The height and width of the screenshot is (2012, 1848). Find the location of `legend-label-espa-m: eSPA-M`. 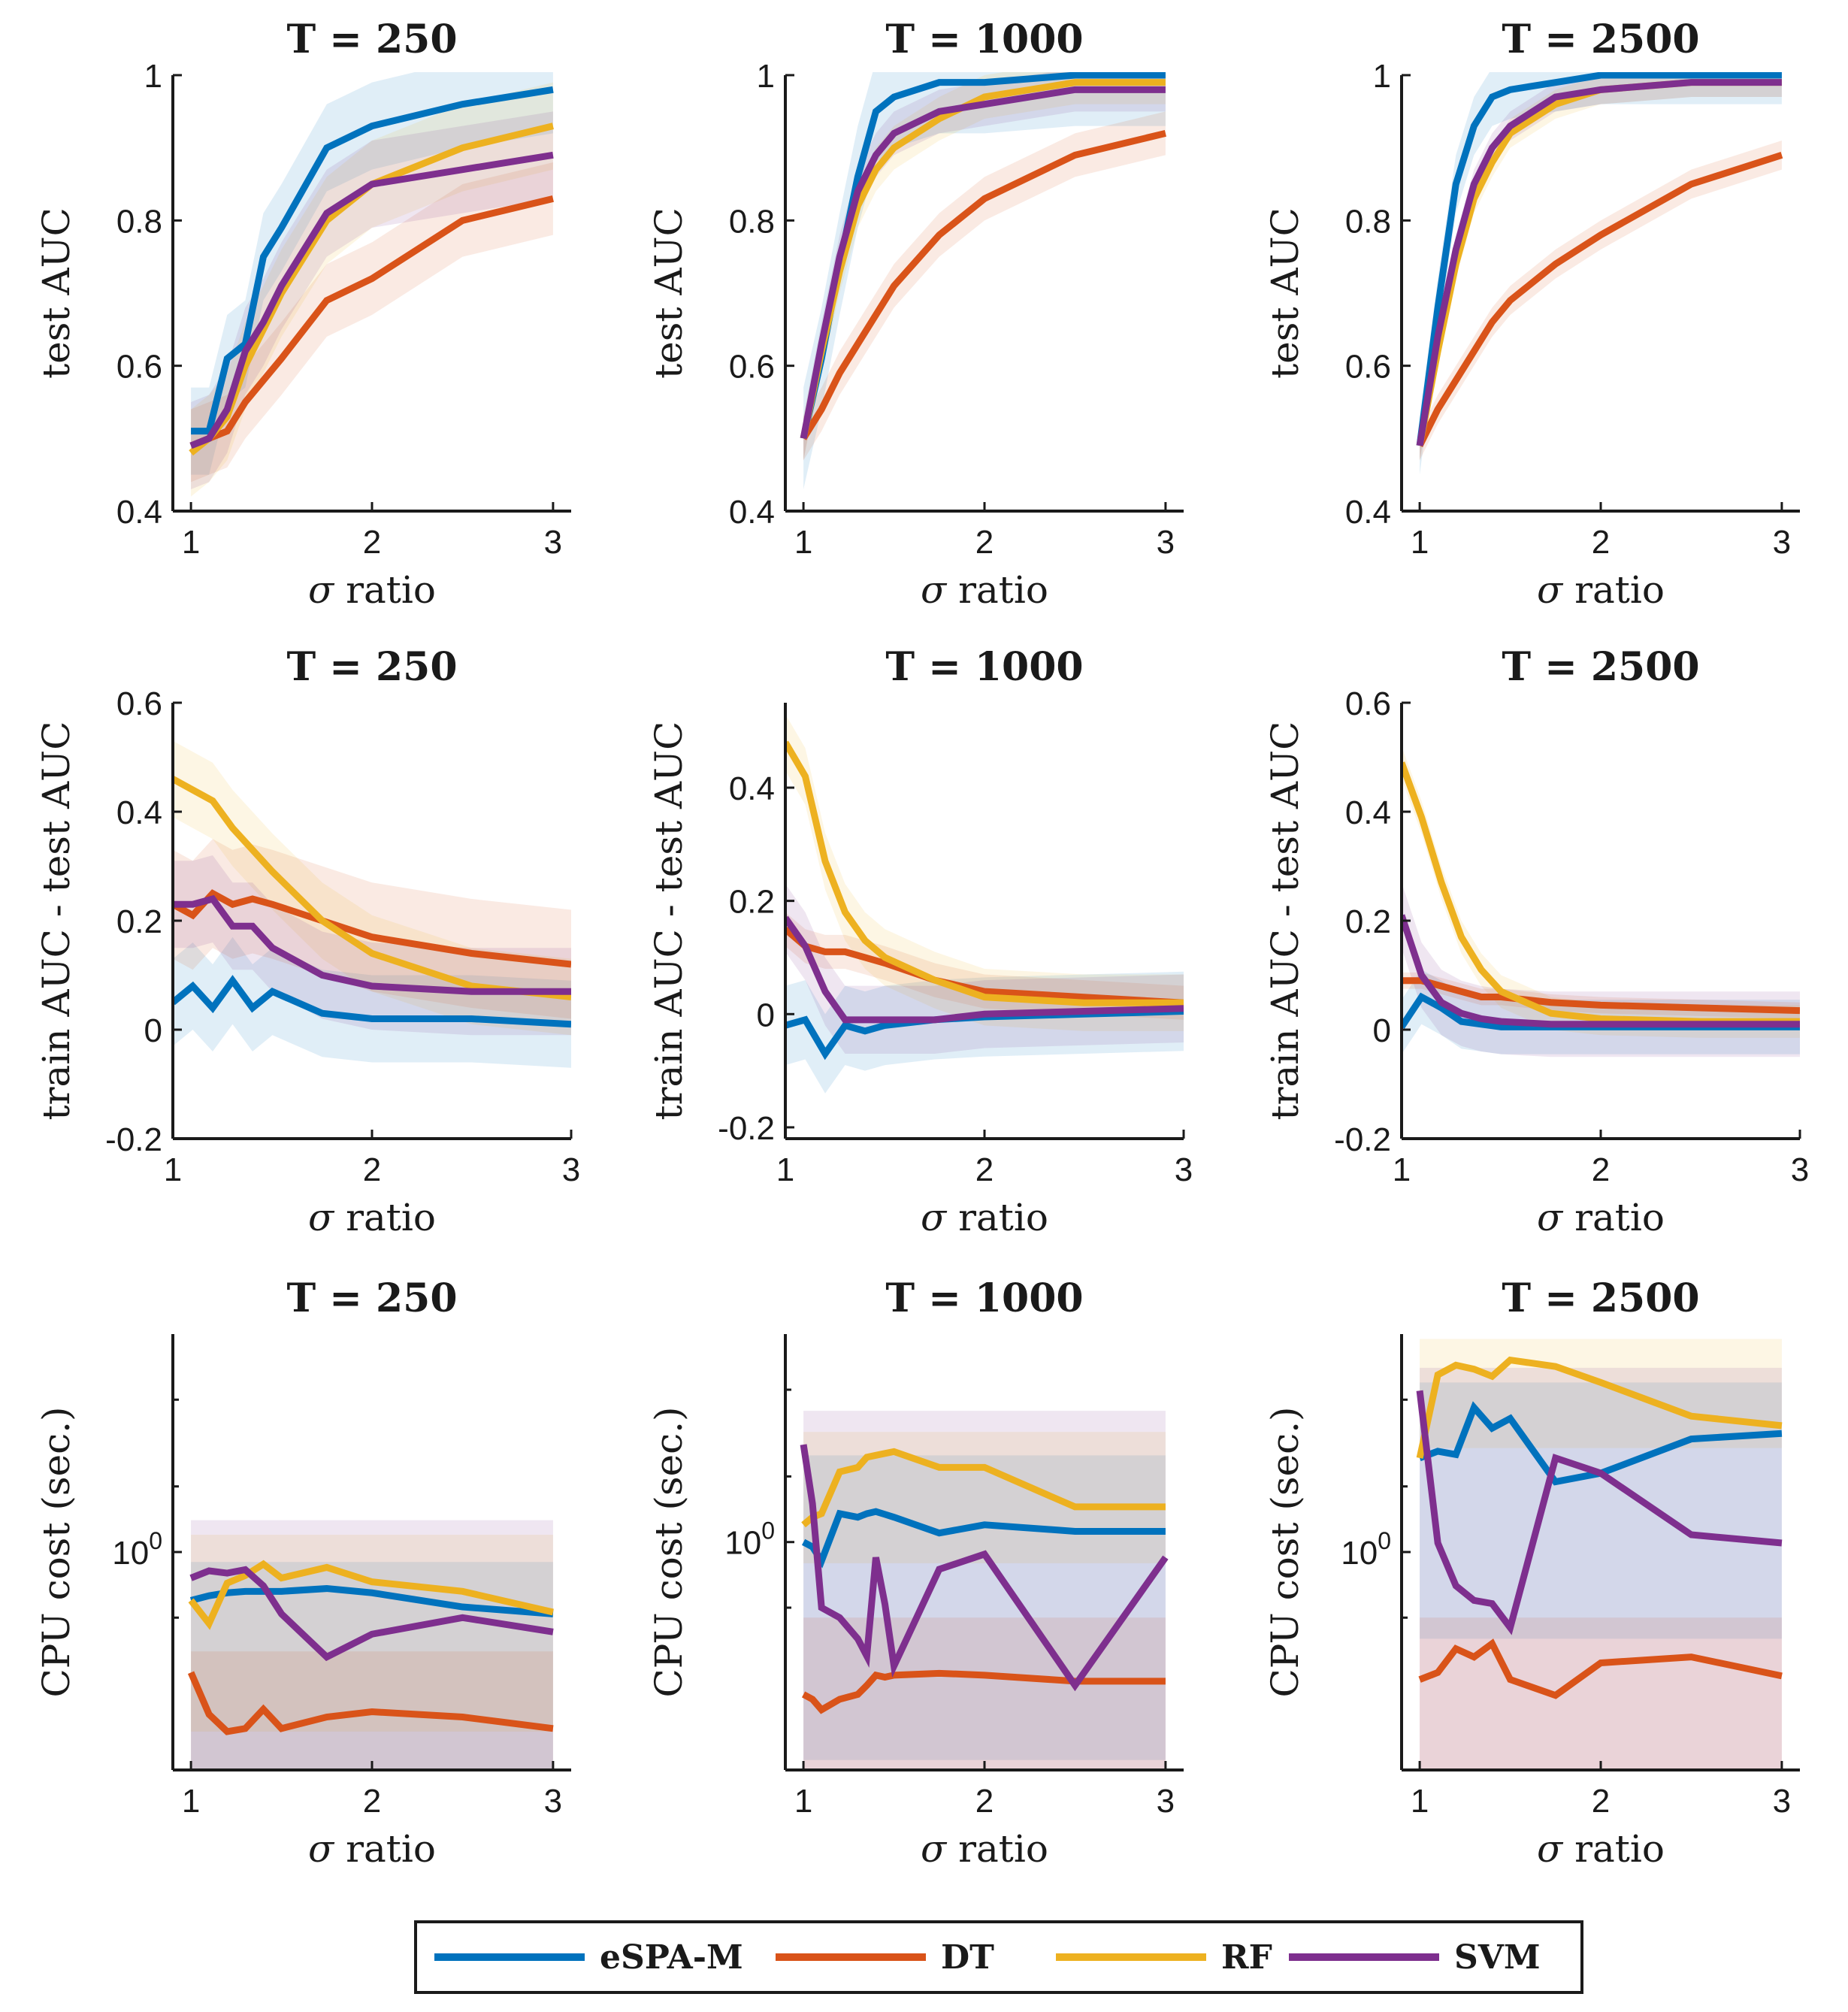

legend-label-espa-m: eSPA-M is located at coordinates (671, 1957).